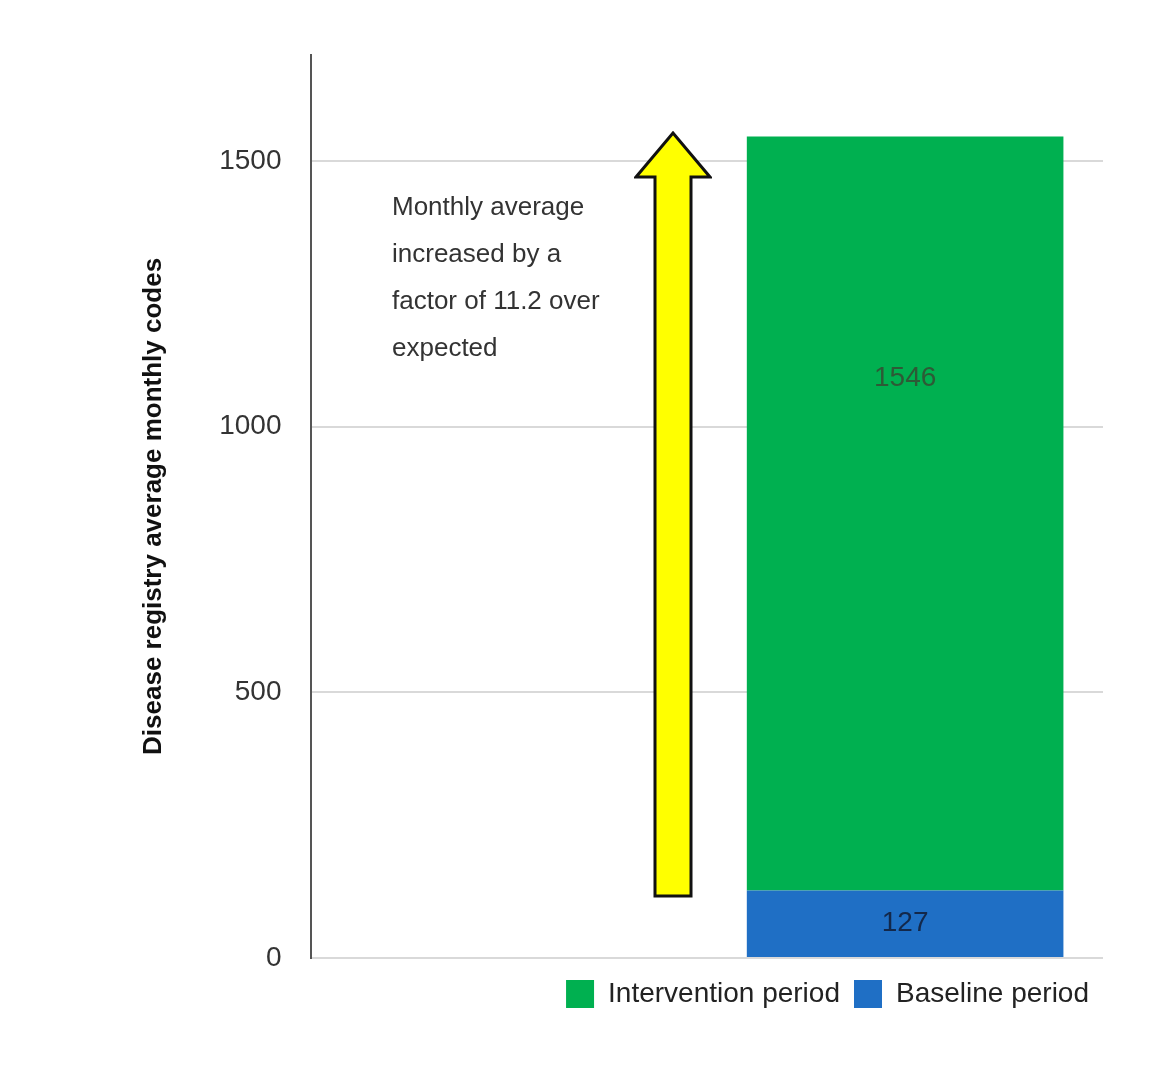 This screenshot has height=1081, width=1151. Describe the element at coordinates (250, 425) in the screenshot. I see `y-tick-label: 1000` at that location.